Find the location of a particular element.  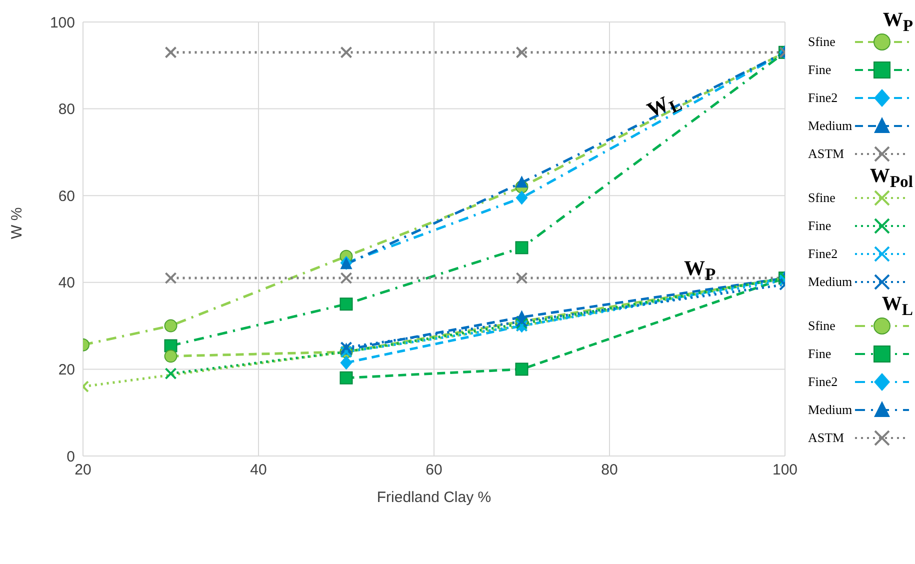

text: W$_{P}$ is located at coordinates (897, 22).